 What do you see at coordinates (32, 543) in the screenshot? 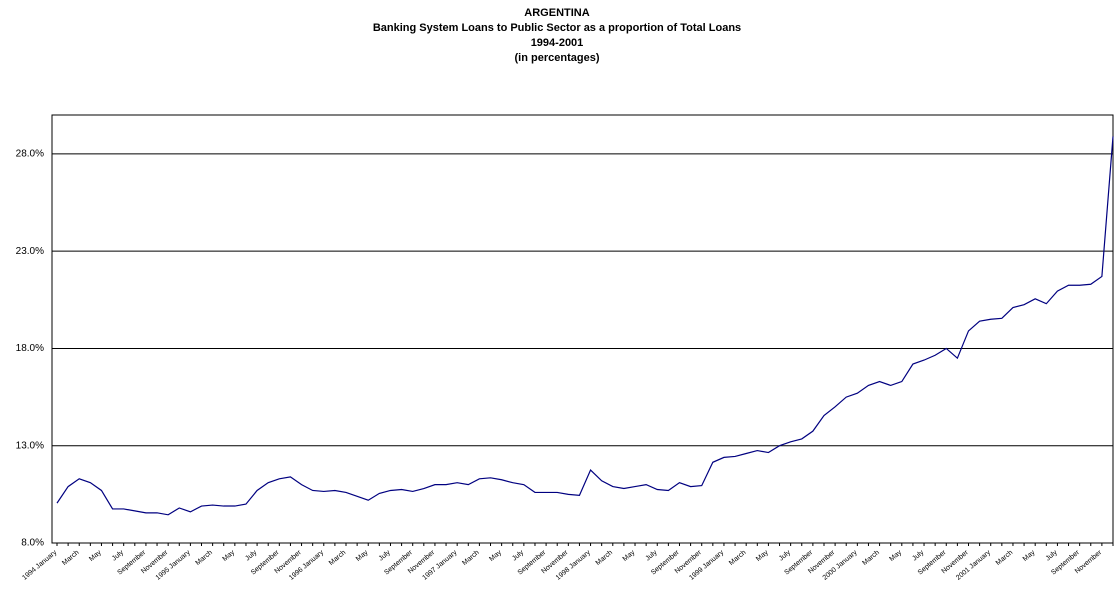
I see `y-tick-label: 8.0%` at bounding box center [32, 543].